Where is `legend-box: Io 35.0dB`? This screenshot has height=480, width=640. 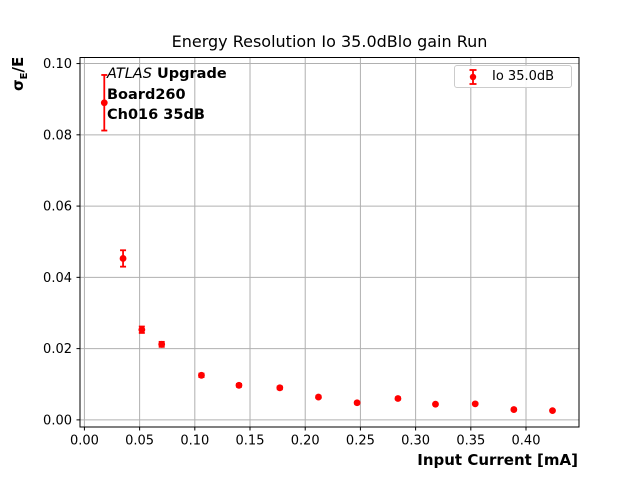 legend-box: Io 35.0dB is located at coordinates (513, 76).